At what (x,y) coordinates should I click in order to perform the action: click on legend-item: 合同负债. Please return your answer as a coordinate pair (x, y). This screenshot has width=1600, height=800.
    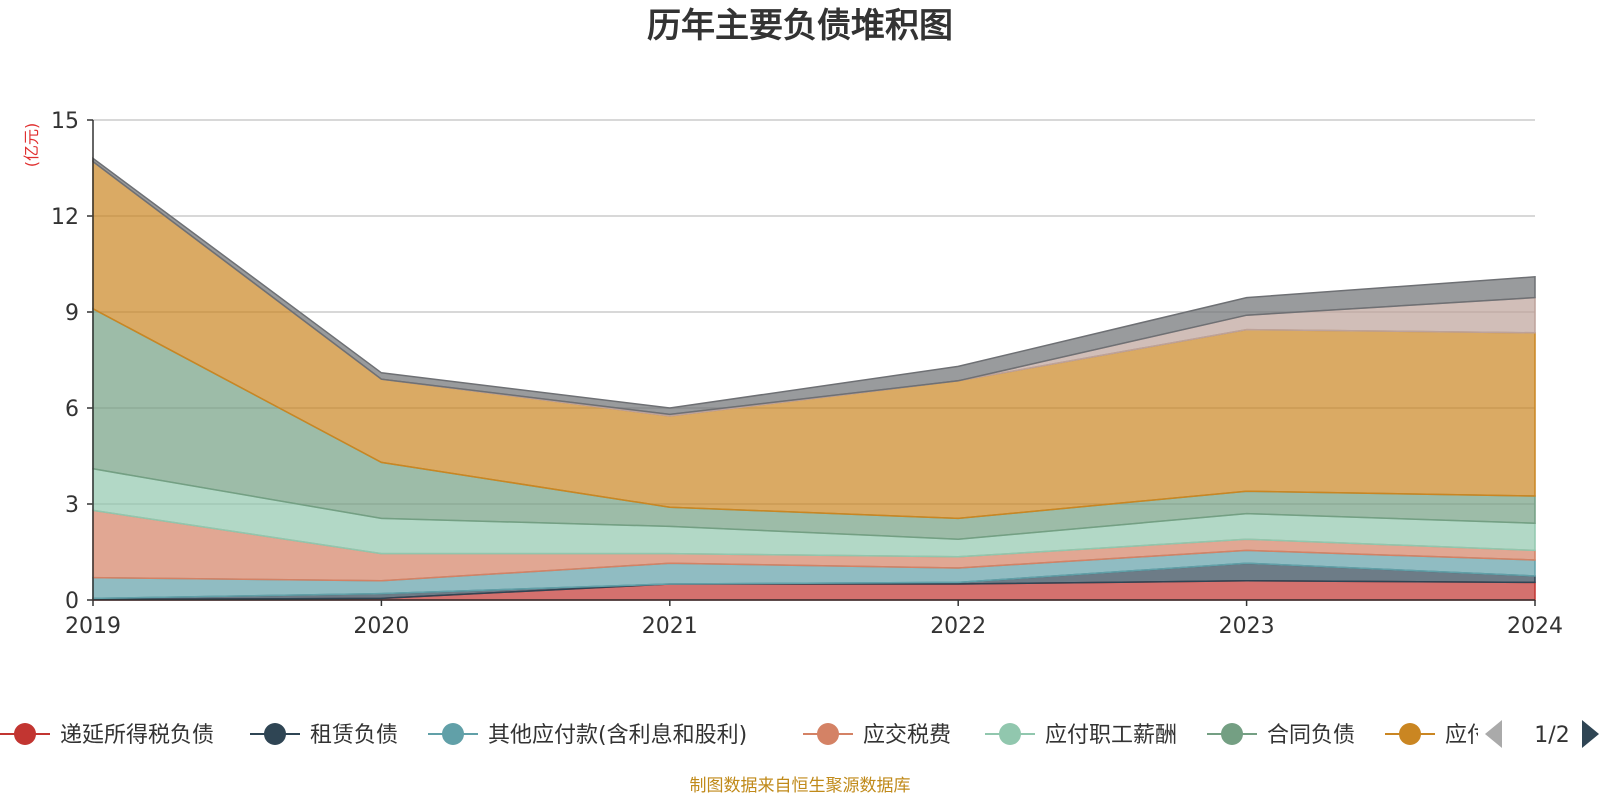
    Looking at the image, I should click on (1281, 735).